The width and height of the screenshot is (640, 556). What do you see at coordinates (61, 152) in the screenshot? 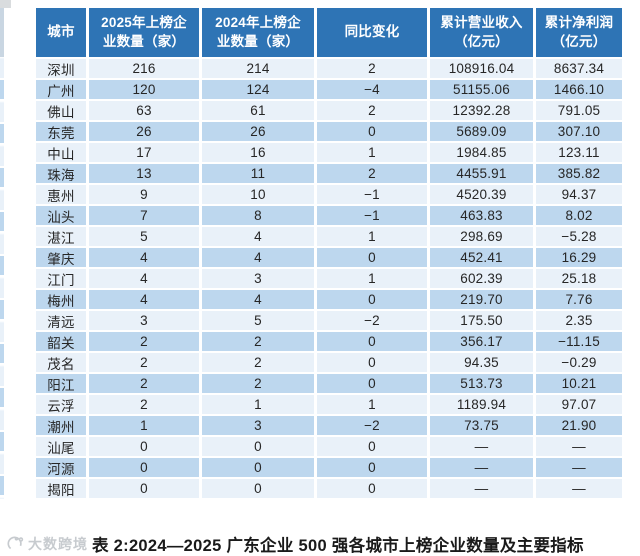
I see `city-cell: 中山` at bounding box center [61, 152].